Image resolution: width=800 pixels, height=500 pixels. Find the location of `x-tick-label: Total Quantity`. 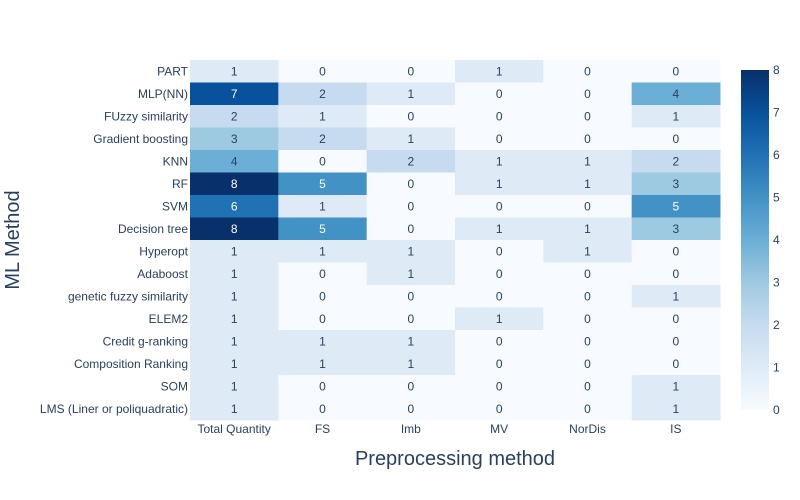

x-tick-label: Total Quantity is located at coordinates (233, 429).